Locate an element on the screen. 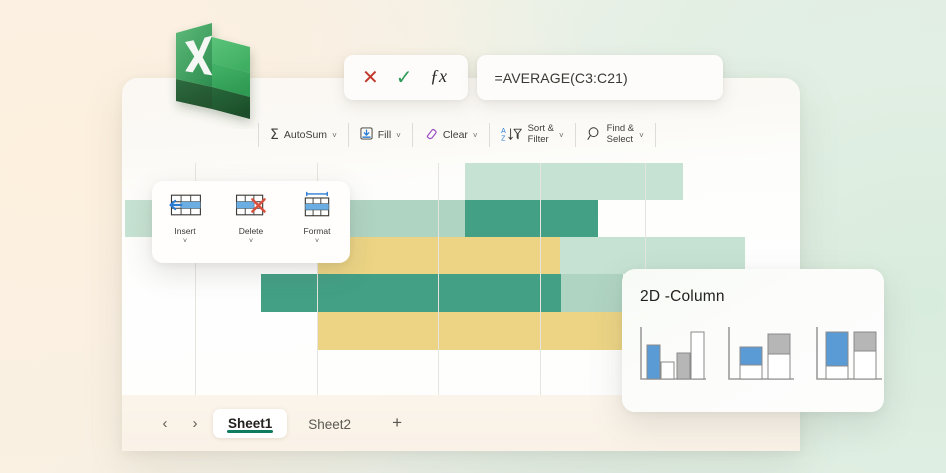  ribbon-item-label: Fill is located at coordinates (384, 135).